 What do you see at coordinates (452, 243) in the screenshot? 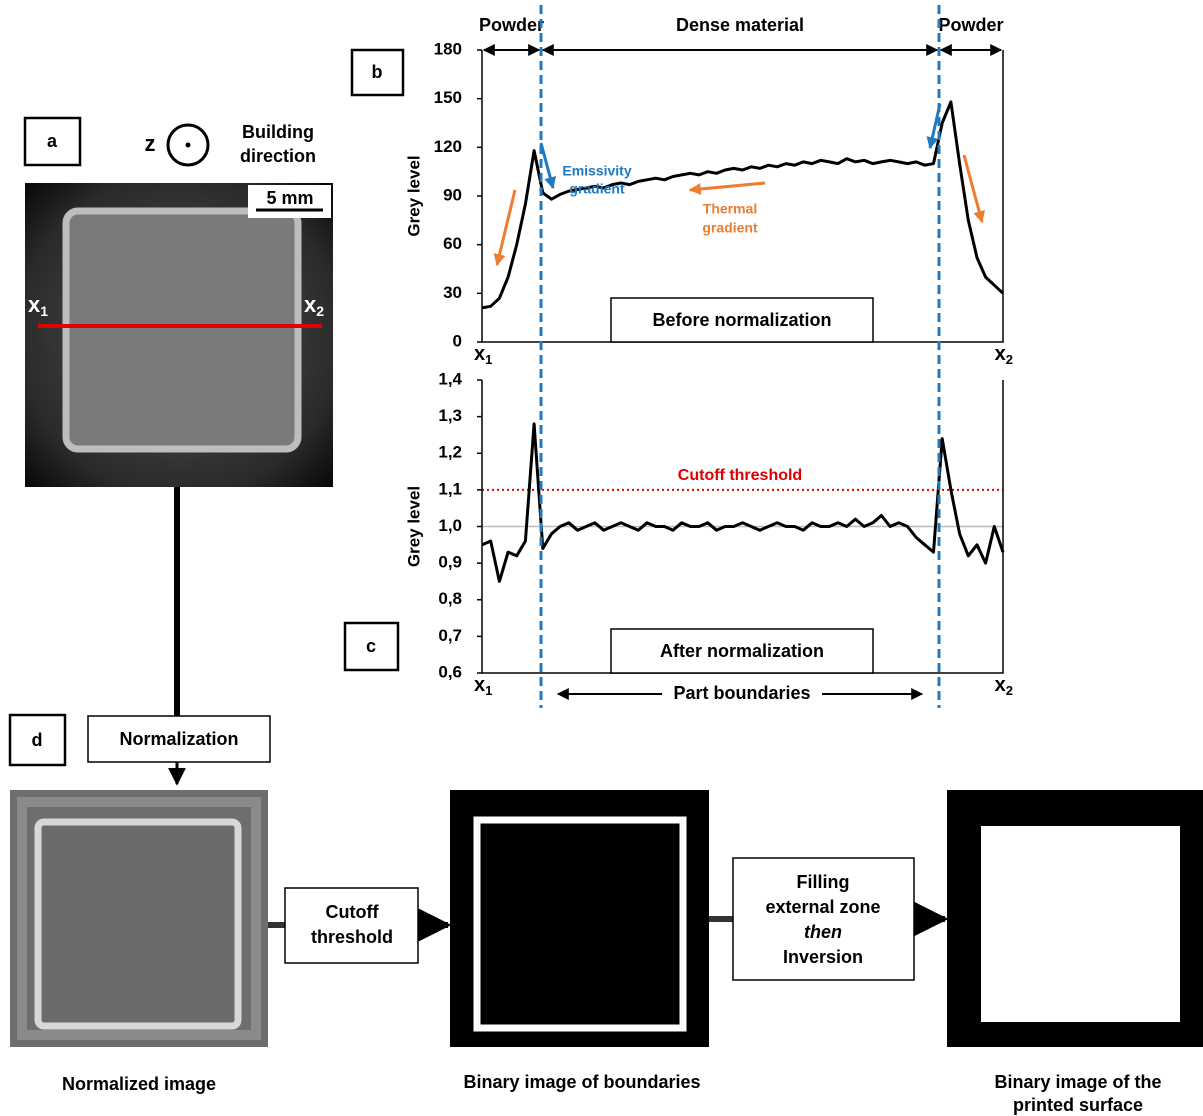
I see `y-tick-label: 60` at bounding box center [452, 243].